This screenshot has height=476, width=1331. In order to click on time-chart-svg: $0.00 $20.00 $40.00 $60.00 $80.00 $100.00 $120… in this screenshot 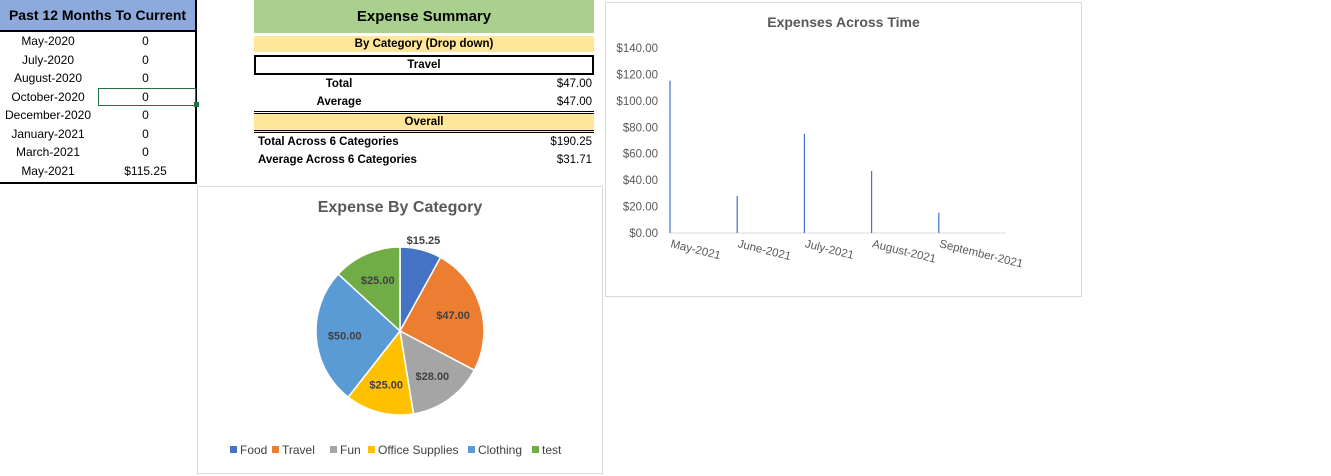, I will do `click(820, 157)`.